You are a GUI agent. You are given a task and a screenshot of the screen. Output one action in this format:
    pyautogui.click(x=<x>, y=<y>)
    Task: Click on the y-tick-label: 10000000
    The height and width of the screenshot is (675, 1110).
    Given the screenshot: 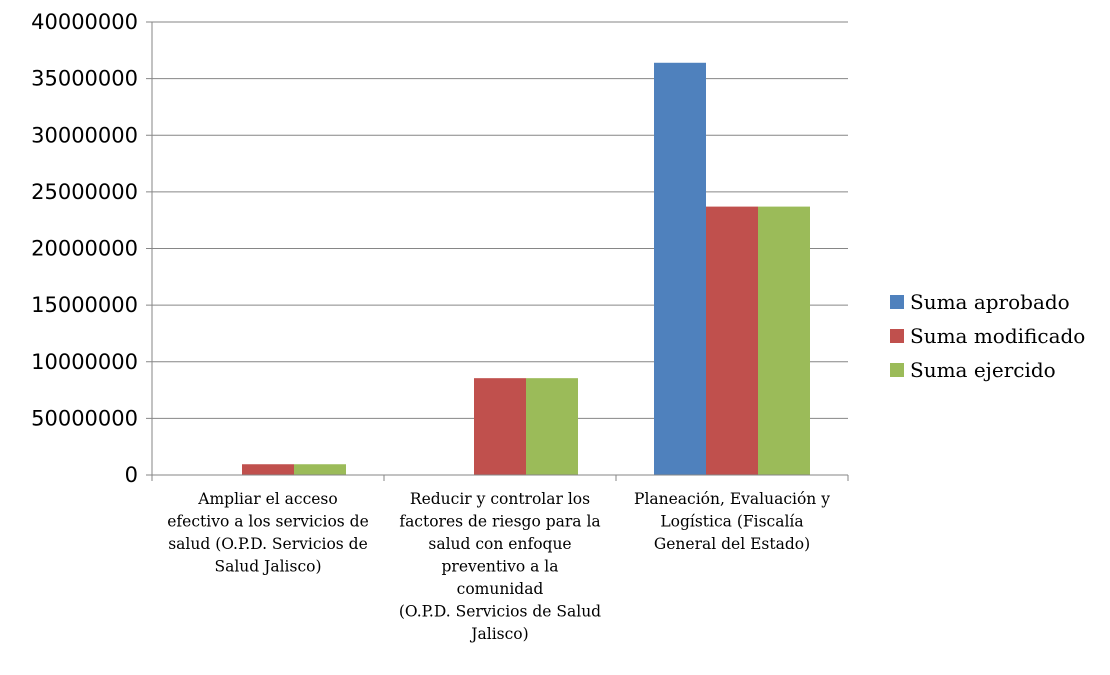 What is the action you would take?
    pyautogui.click(x=84, y=362)
    